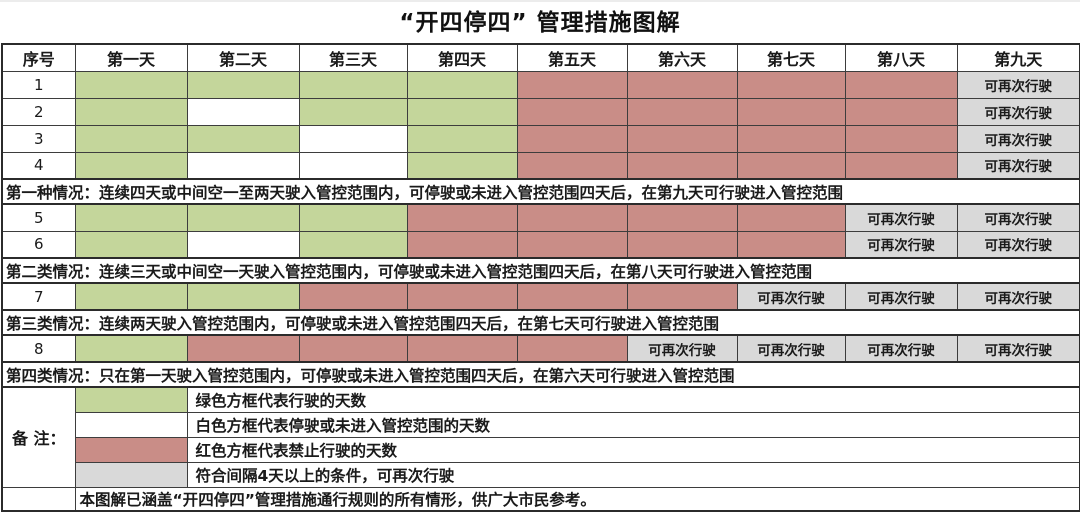  I want to click on legend-swatch-white, so click(131, 424).